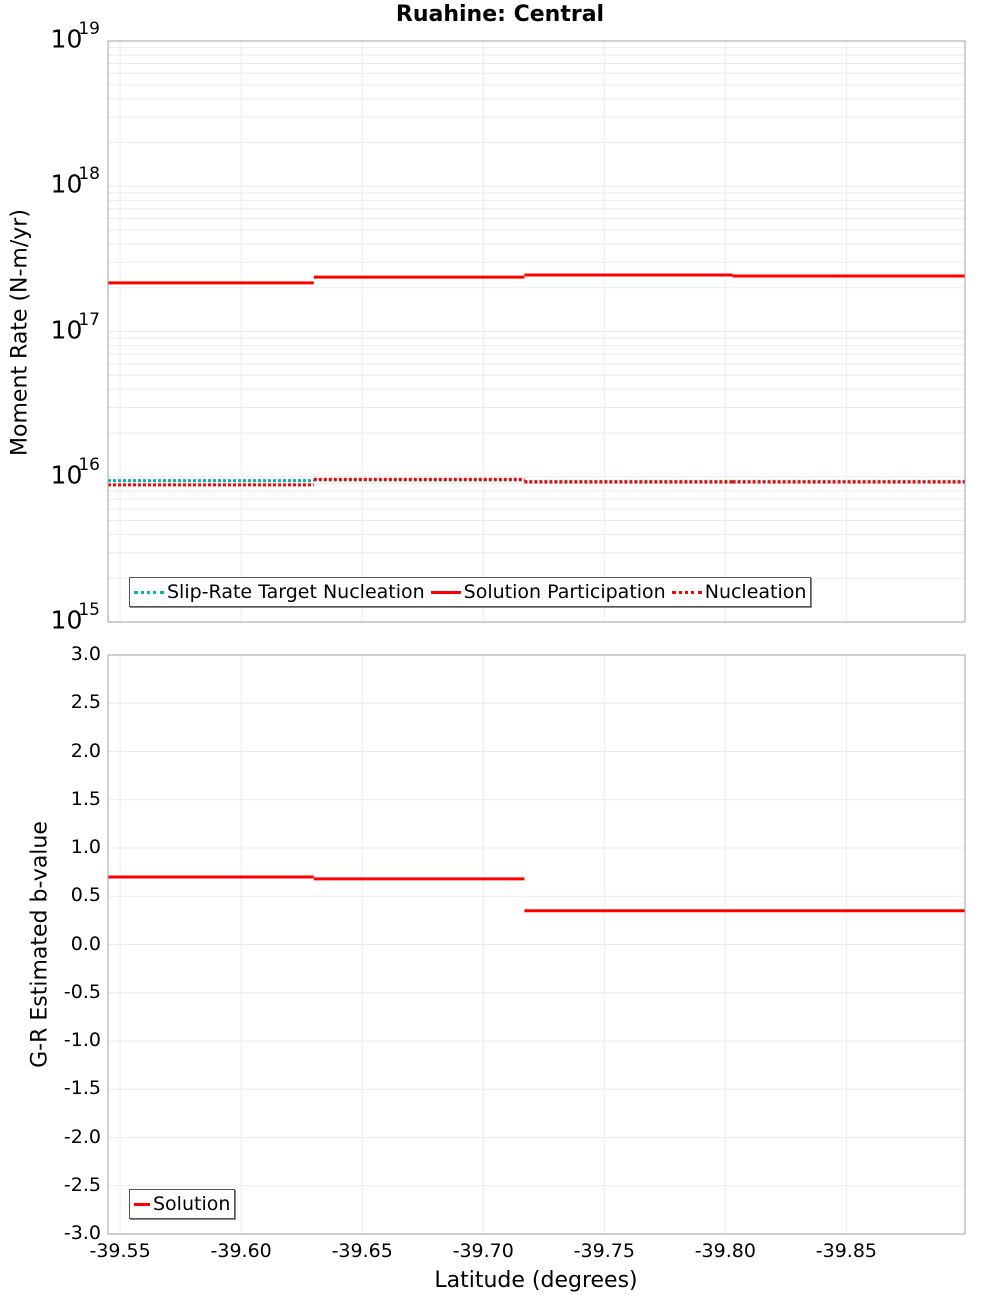 This screenshot has height=1300, width=1000. What do you see at coordinates (82, 991) in the screenshot?
I see `y-tick-label: -0.5` at bounding box center [82, 991].